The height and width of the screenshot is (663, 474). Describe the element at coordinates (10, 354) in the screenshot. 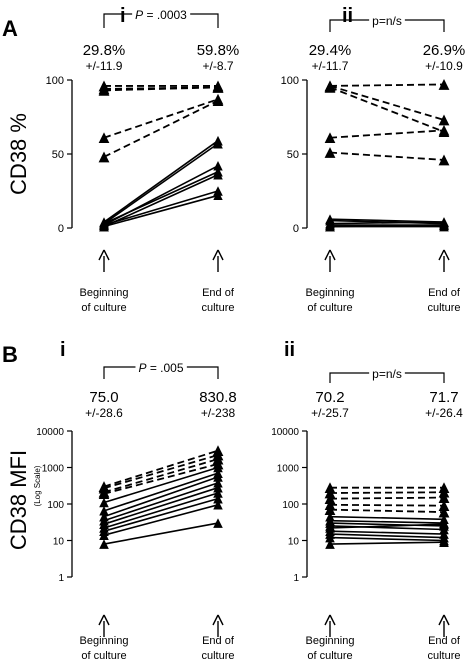

I see `panel-letter-B: B` at that location.